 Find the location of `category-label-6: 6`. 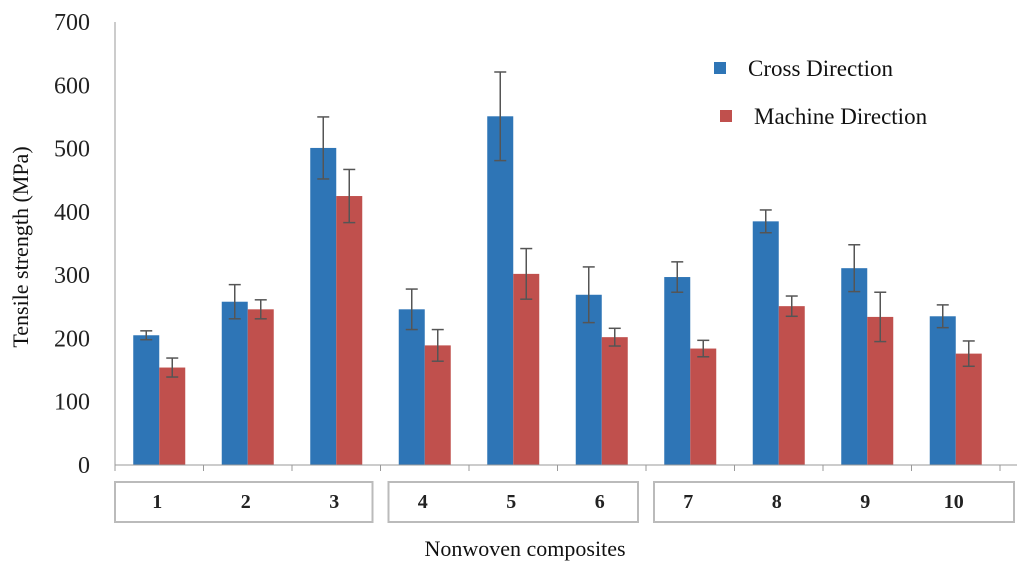

category-label-6: 6 is located at coordinates (600, 502).